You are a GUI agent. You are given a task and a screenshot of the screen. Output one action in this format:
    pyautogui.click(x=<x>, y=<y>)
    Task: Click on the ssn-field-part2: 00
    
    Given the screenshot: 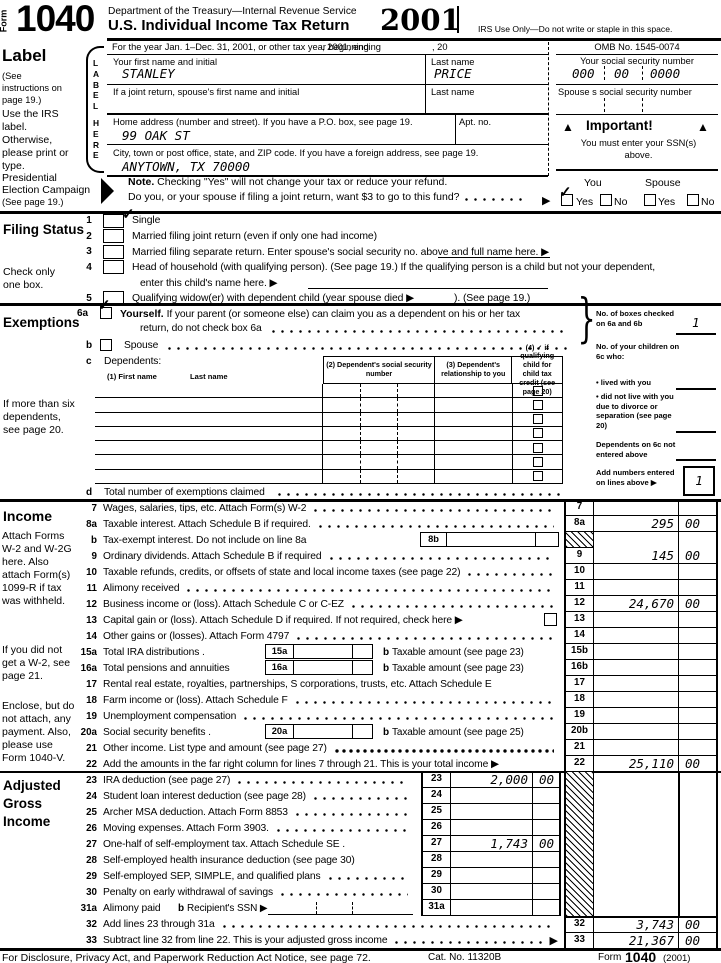 What is the action you would take?
    pyautogui.click(x=622, y=73)
    